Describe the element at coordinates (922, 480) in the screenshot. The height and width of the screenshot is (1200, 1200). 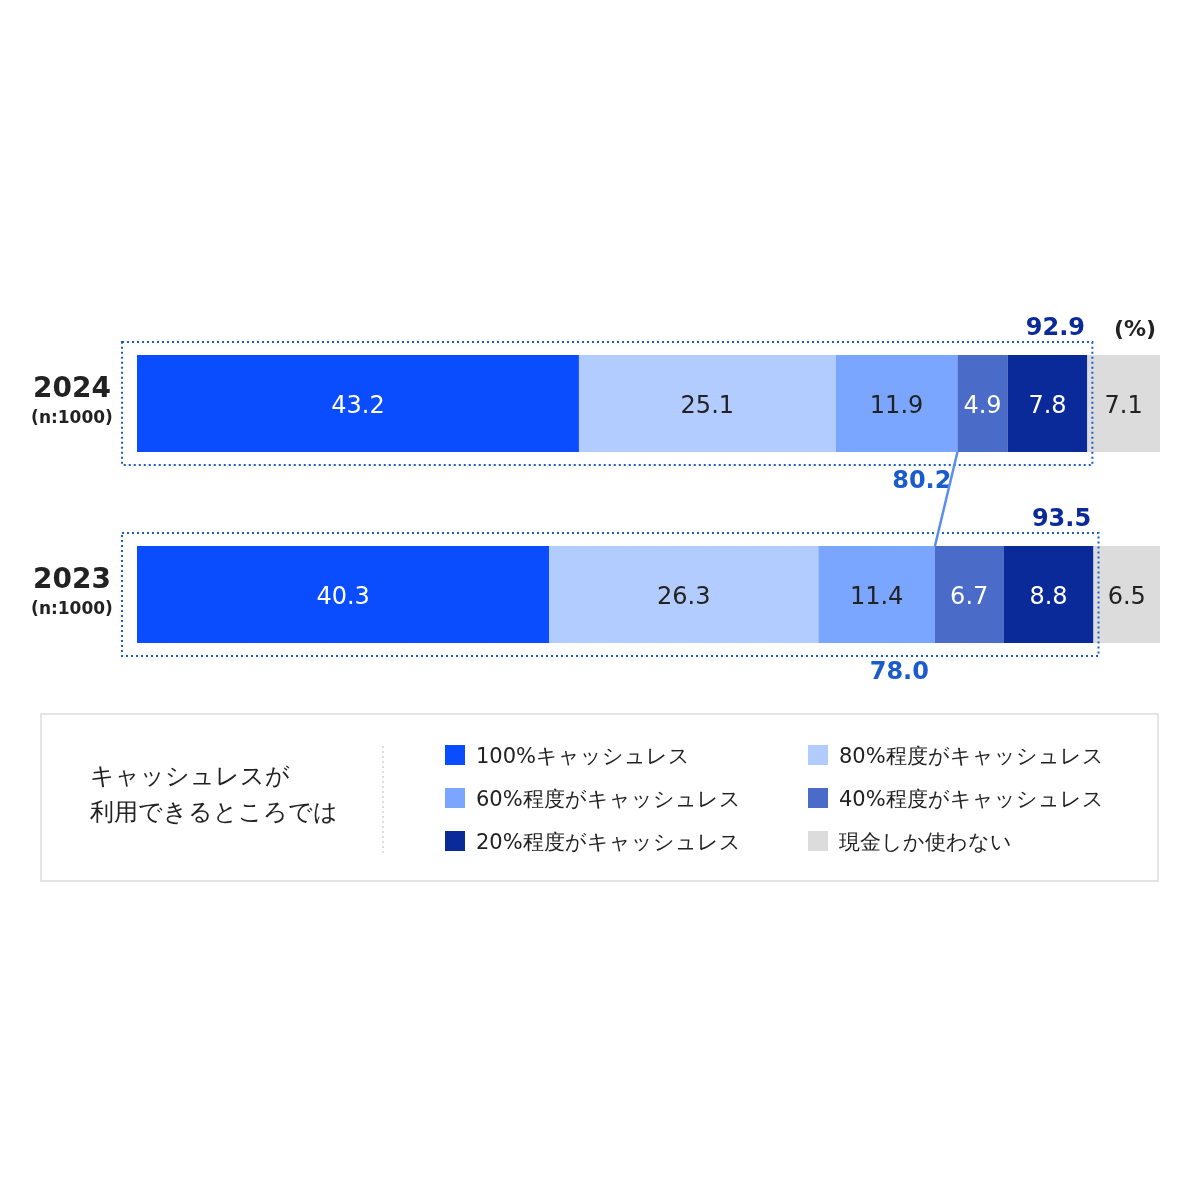
I see `annotation: 80.2` at that location.